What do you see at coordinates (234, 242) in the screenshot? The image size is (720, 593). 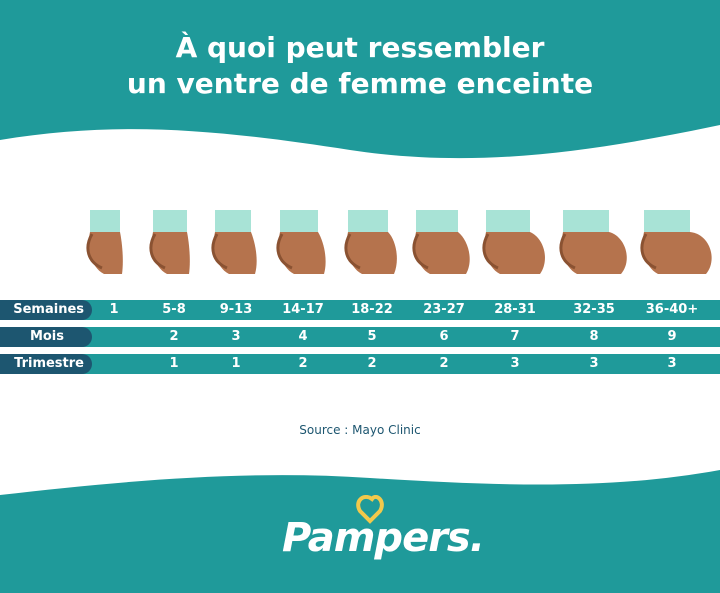 I see `belly-week-9-13-icon` at bounding box center [234, 242].